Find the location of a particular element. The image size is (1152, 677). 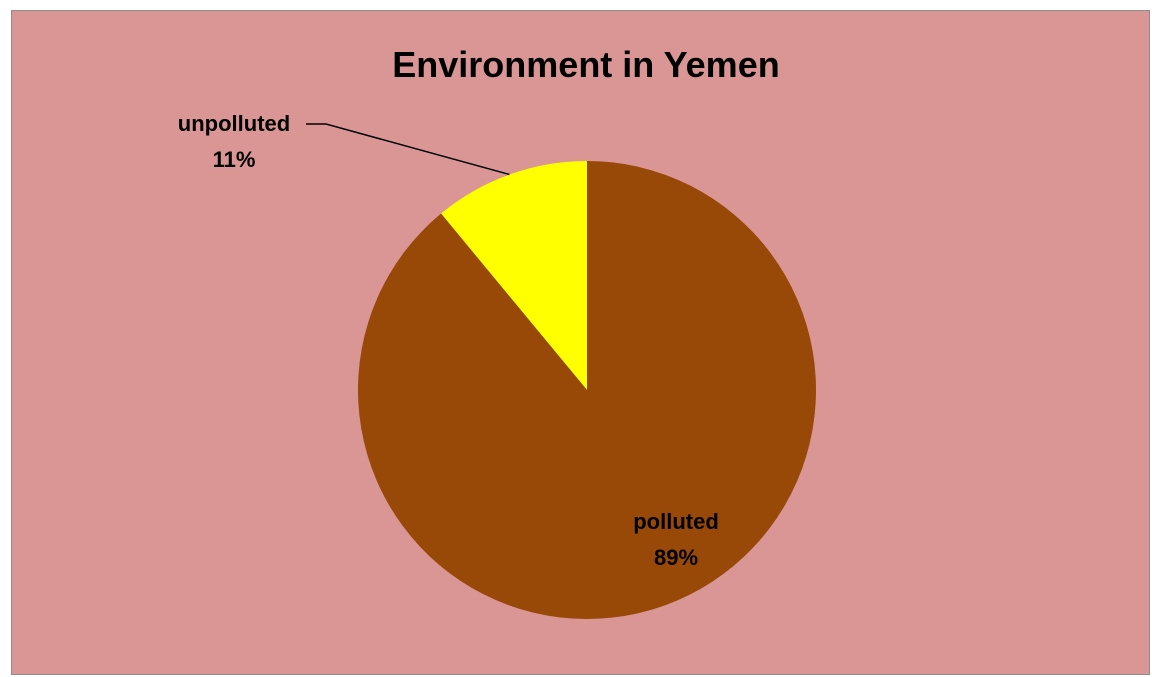

slice-value-unpolluted: 11% is located at coordinates (234, 159).